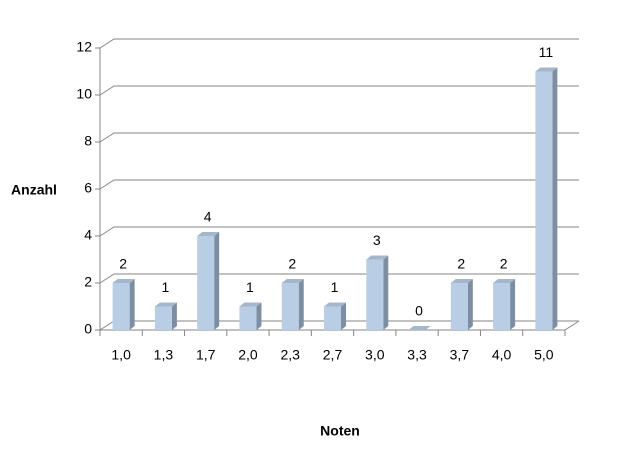 The width and height of the screenshot is (622, 454). I want to click on y-tick-label: 12, so click(84, 47).